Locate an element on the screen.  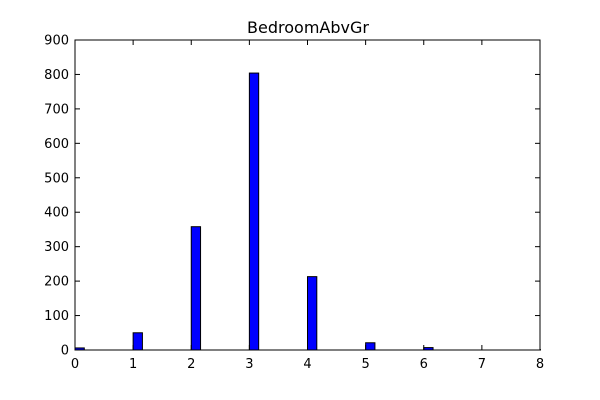
y-tick-label: 200 is located at coordinates (56, 282).